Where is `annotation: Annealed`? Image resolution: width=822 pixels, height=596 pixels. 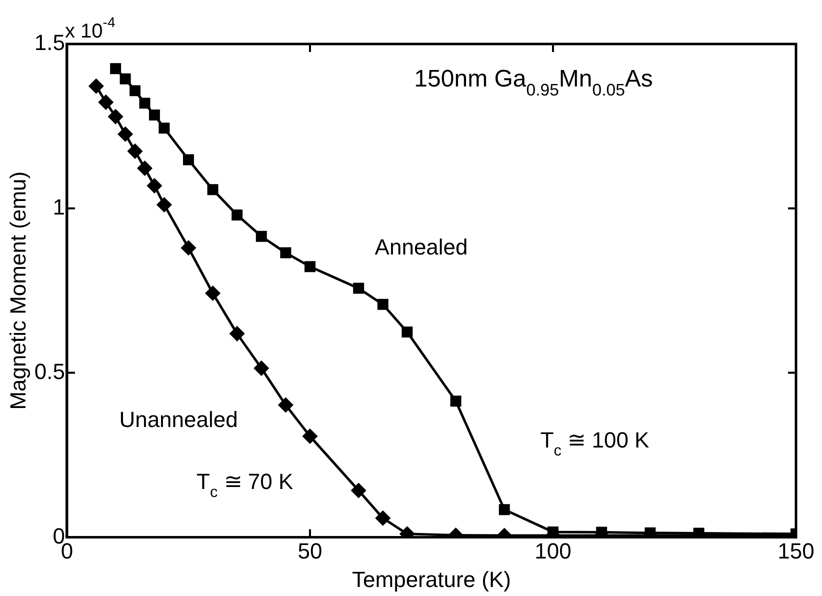 annotation: Annealed is located at coordinates (421, 247).